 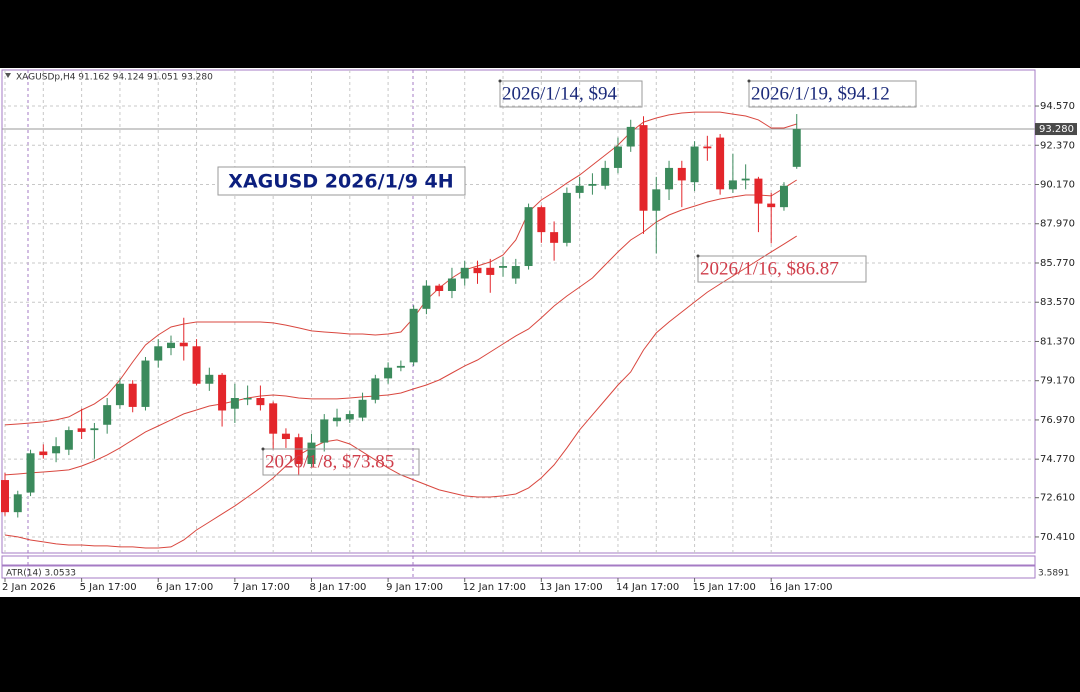 I want to click on y-tick-label: 72.610, so click(x=1057, y=498).